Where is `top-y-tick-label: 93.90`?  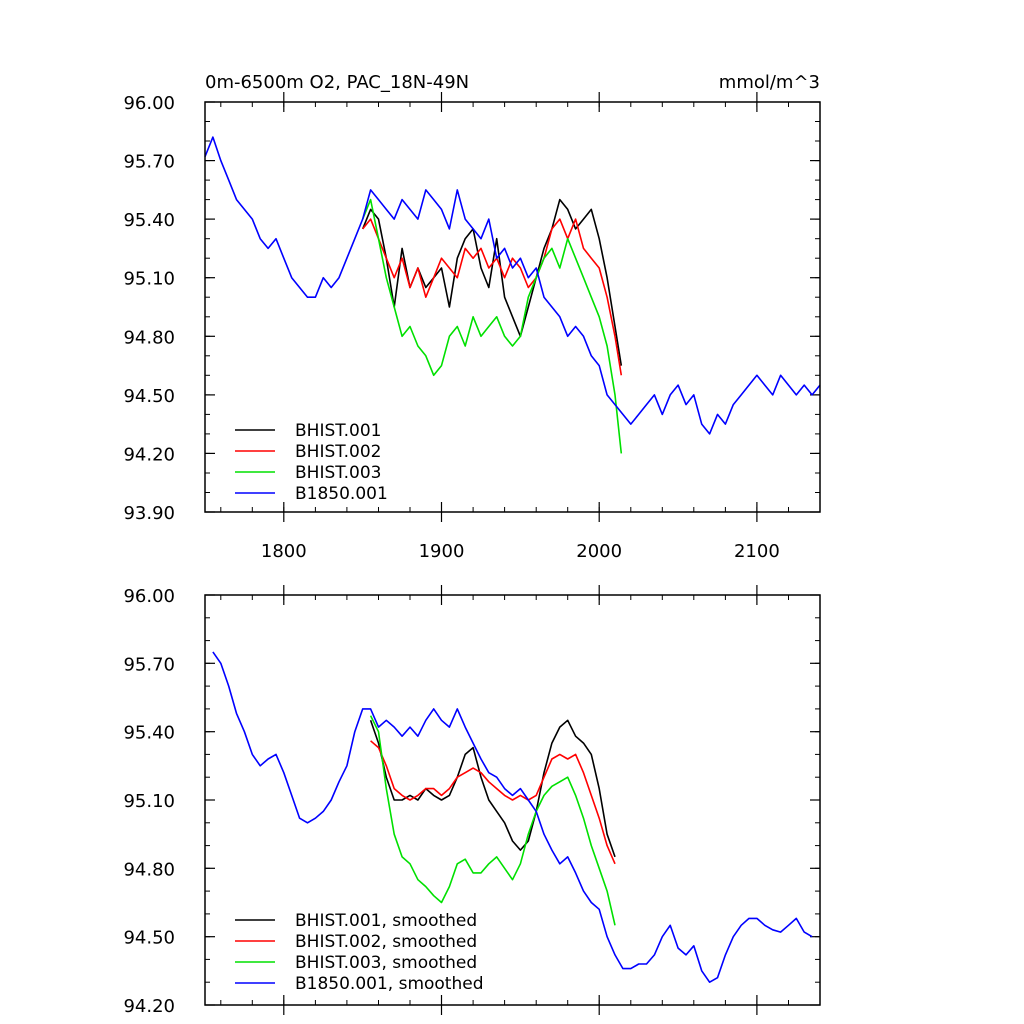
top-y-tick-label: 93.90 is located at coordinates (149, 513).